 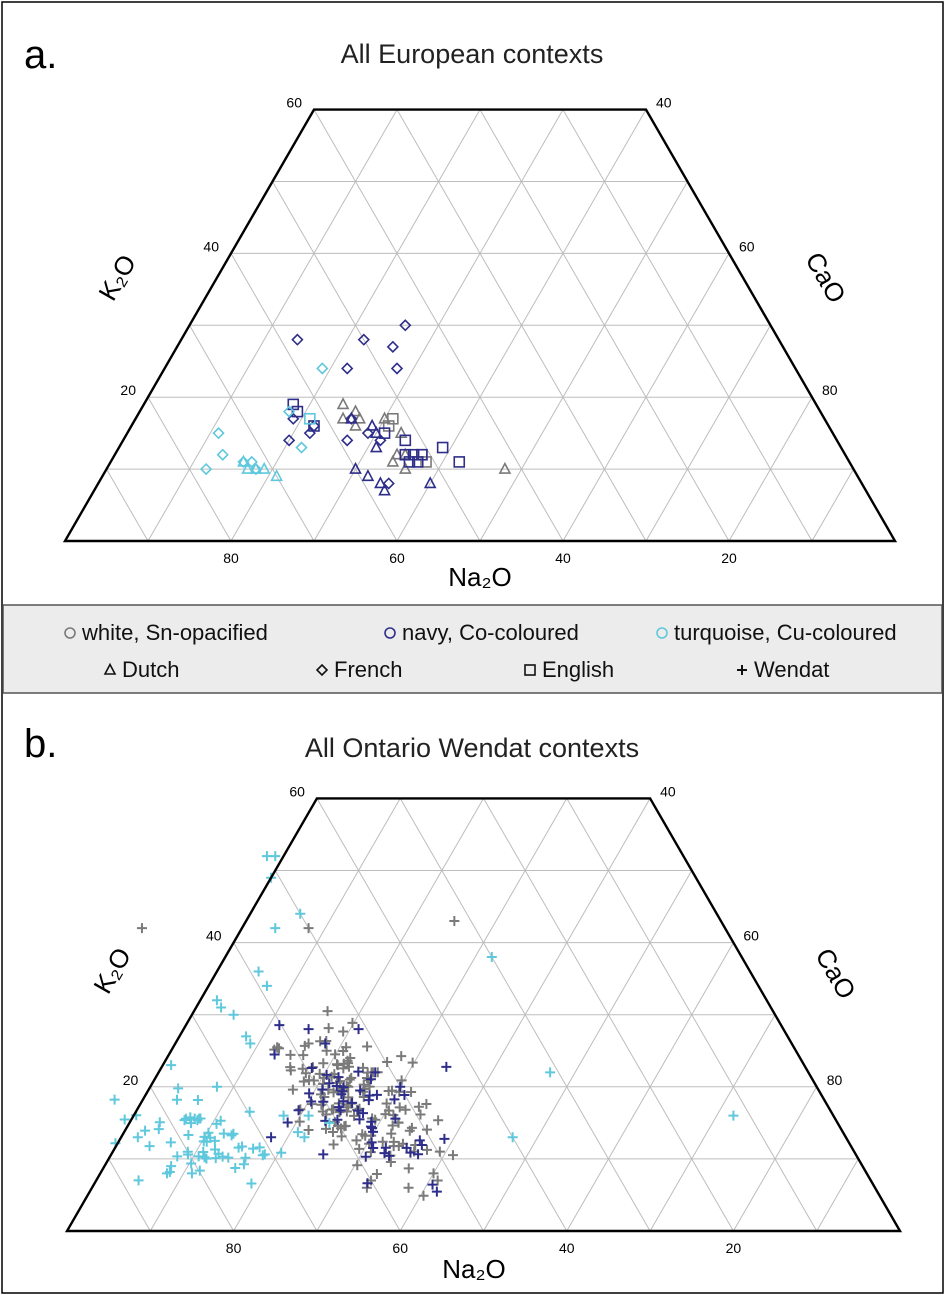 I want to click on panel-b-right-label: CaO, so click(x=835, y=973).